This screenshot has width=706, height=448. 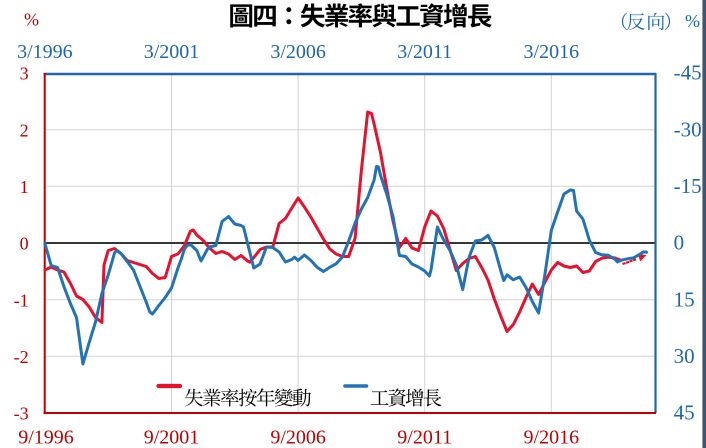 What do you see at coordinates (424, 52) in the screenshot?
I see `svg-text: 3/2011` at bounding box center [424, 52].